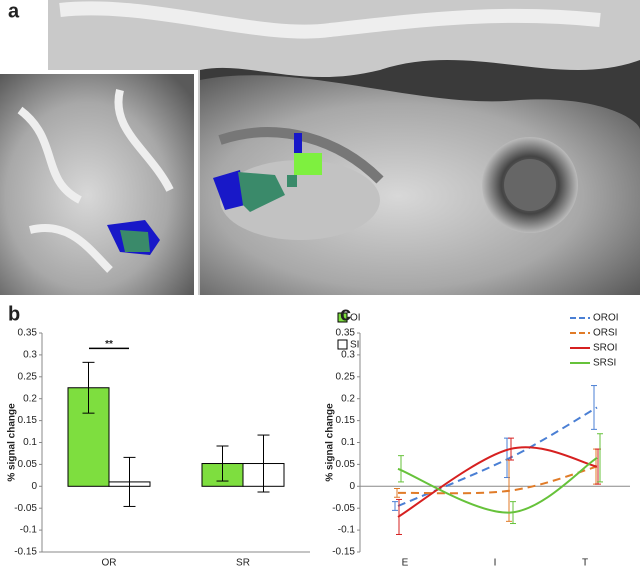 The width and height of the screenshot is (640, 577). Describe the element at coordinates (606, 318) in the screenshot. I see `legend-label: OROI` at that location.